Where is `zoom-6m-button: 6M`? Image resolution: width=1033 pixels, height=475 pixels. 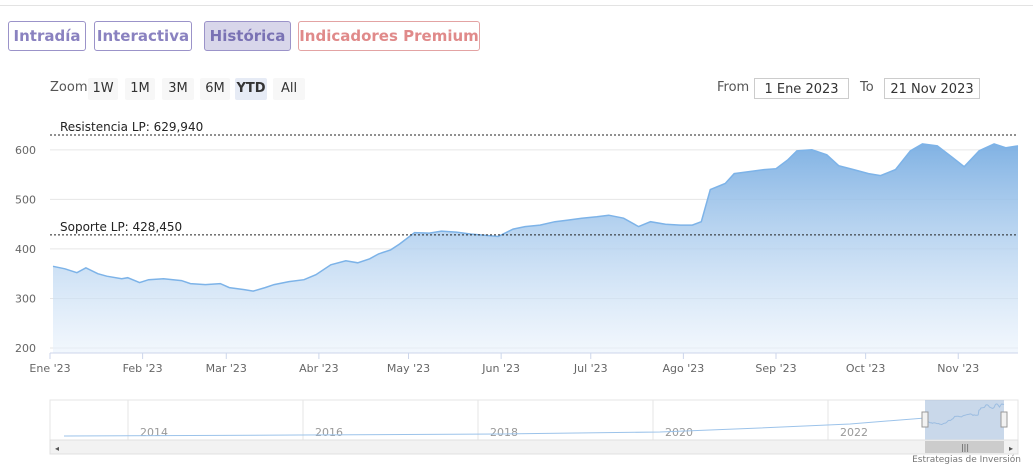
zoom-6m-button: 6M is located at coordinates (215, 89).